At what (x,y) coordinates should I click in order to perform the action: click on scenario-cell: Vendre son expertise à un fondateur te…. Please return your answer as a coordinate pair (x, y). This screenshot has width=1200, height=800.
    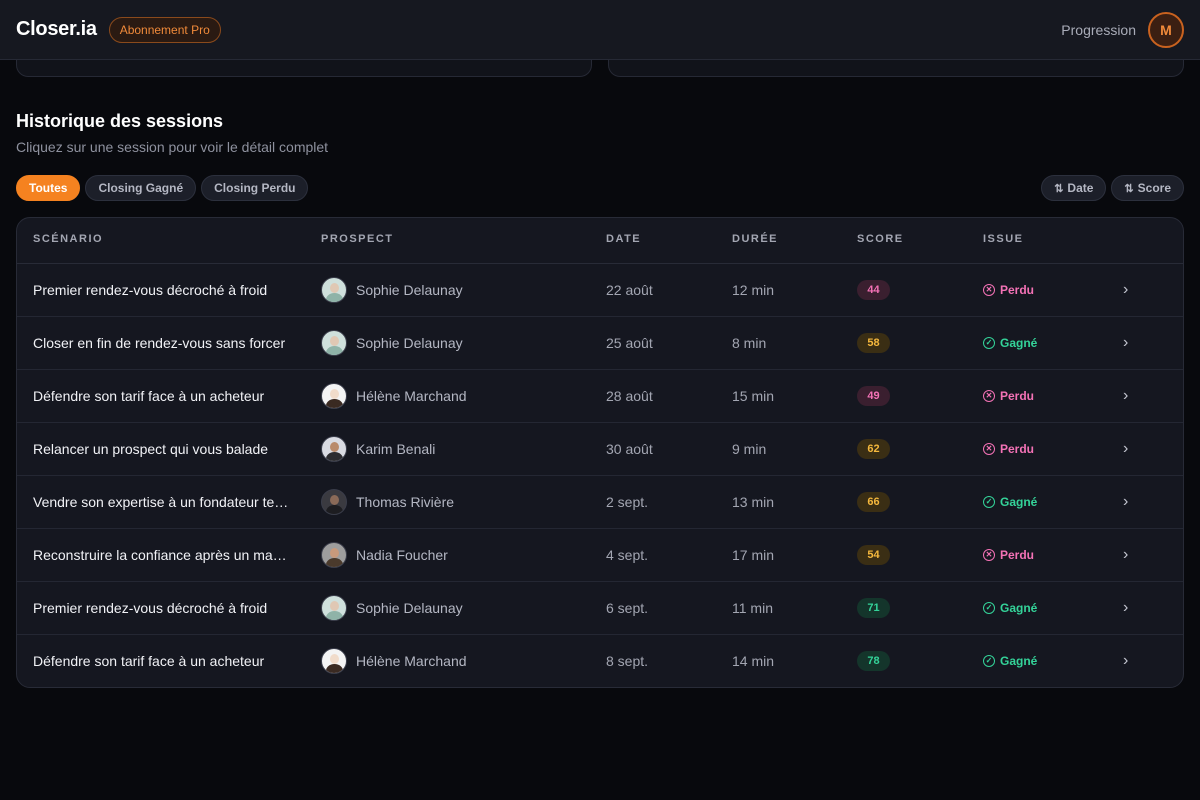
    Looking at the image, I should click on (161, 502).